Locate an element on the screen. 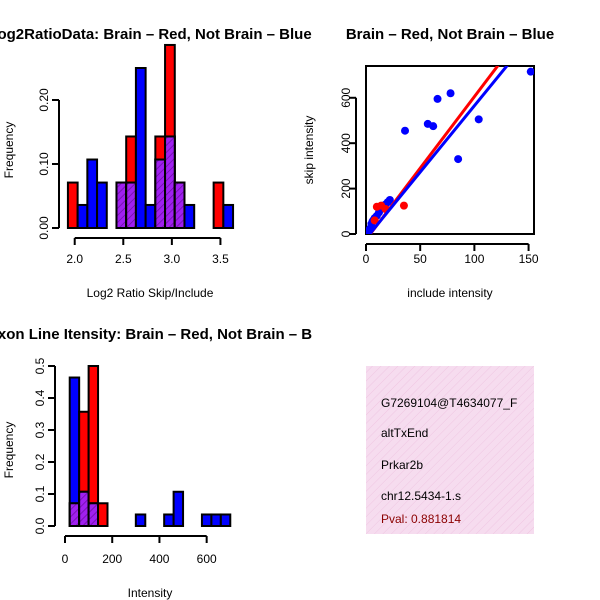  y-tick-label: 0.0 is located at coordinates (40, 525).